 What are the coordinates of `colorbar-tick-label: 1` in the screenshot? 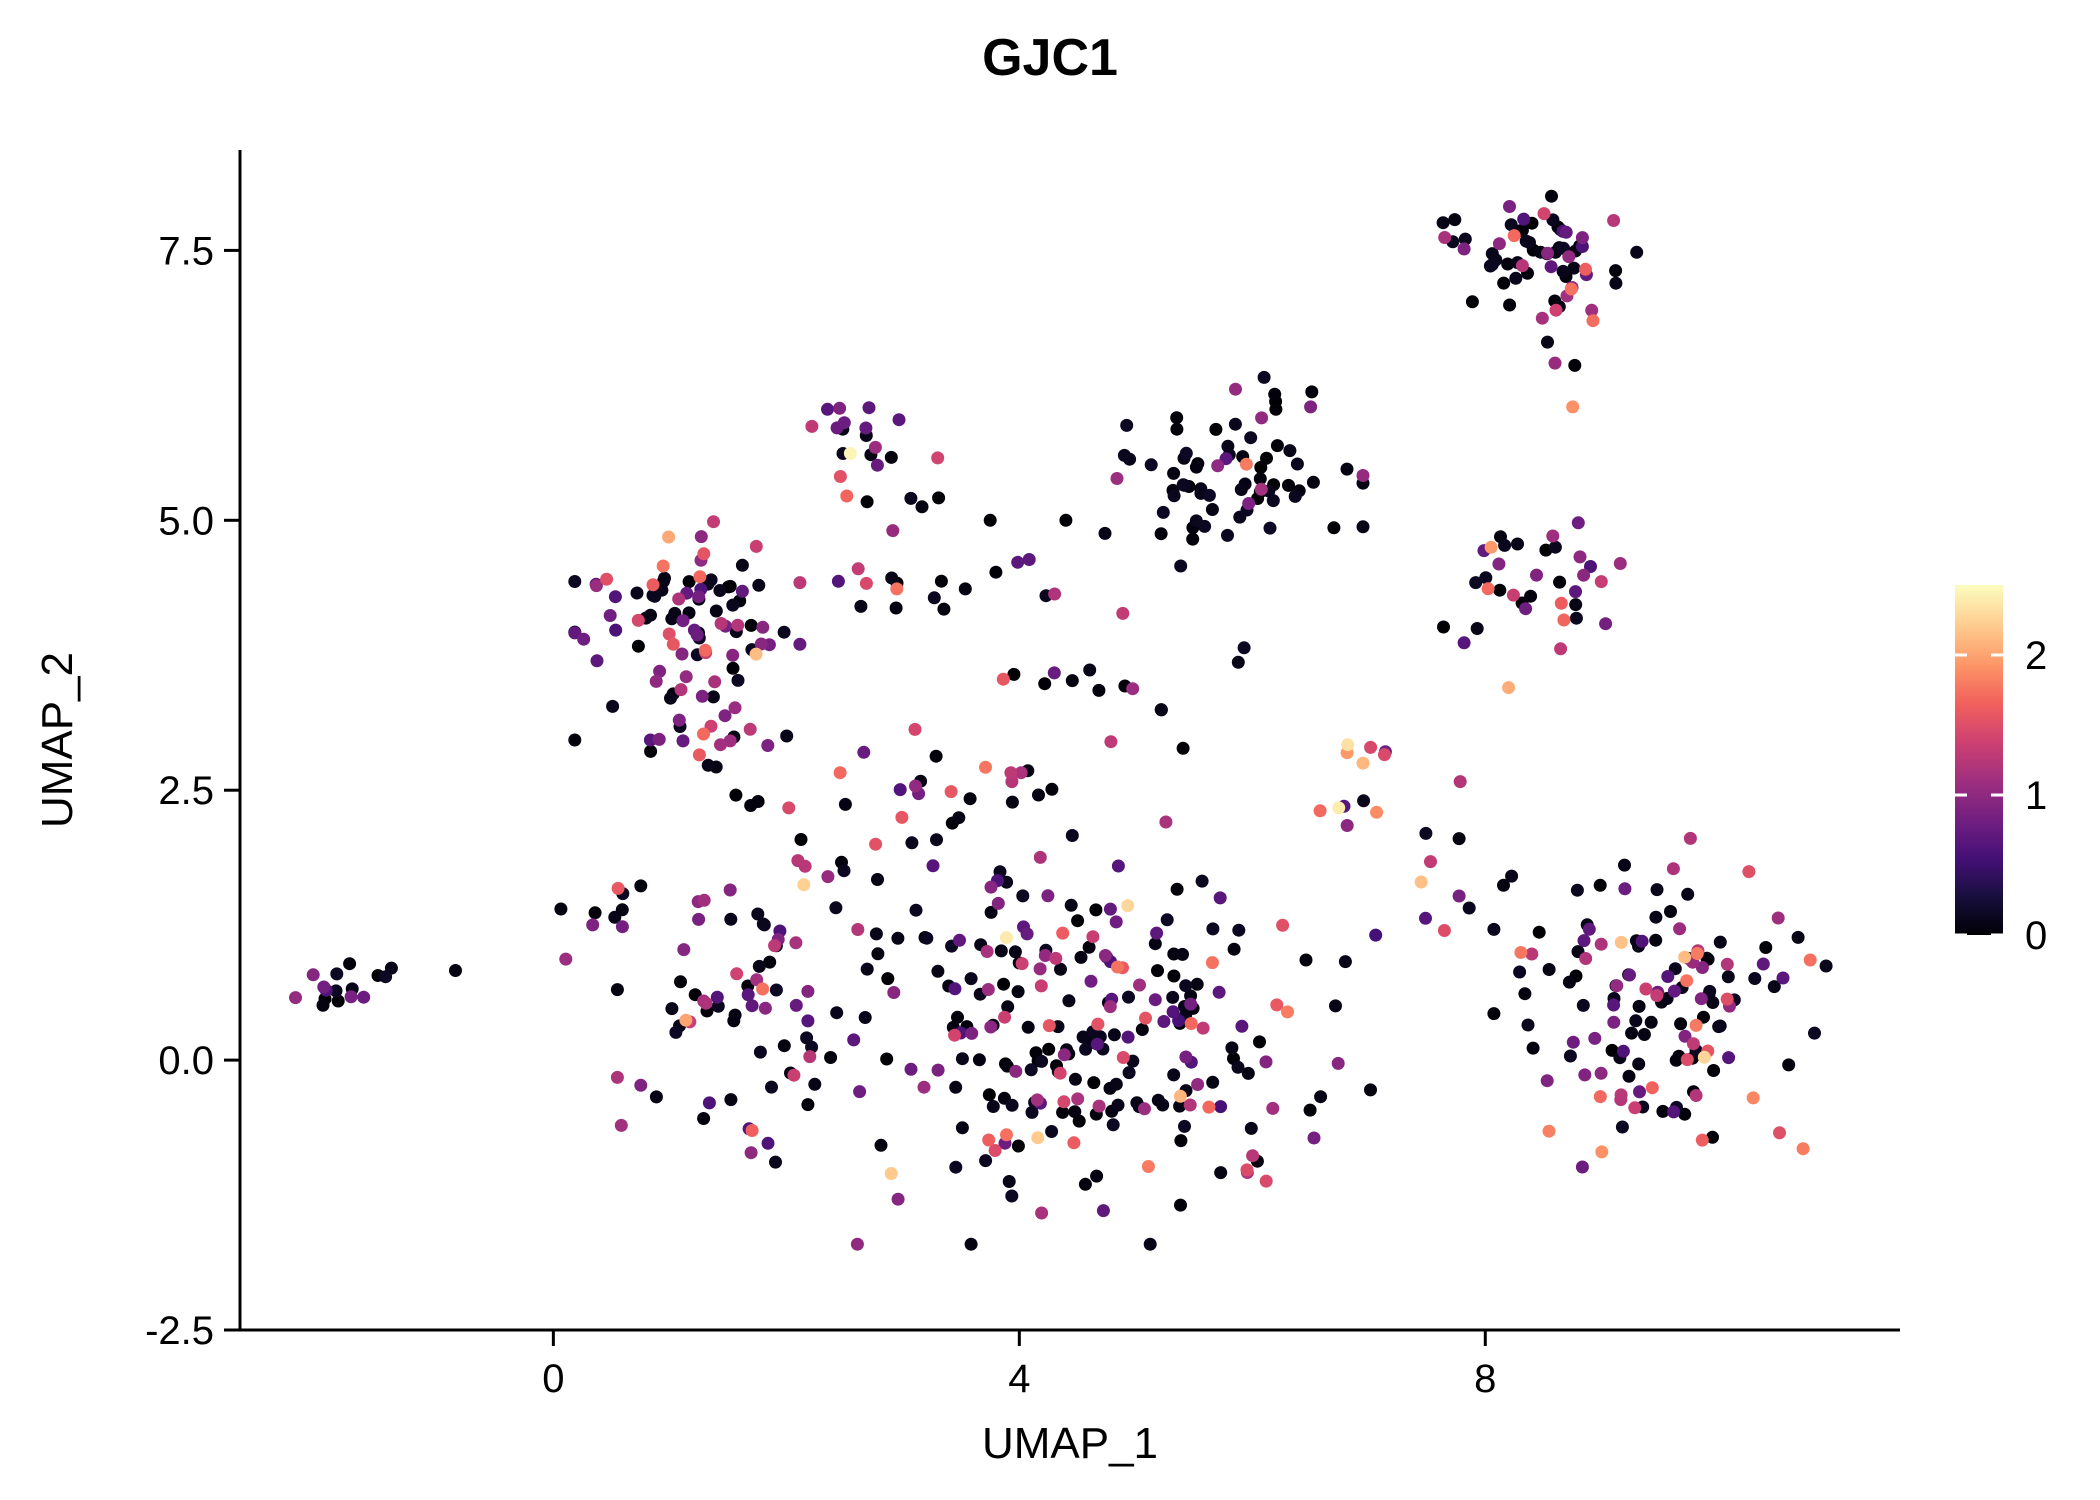 It's located at (2036, 796).